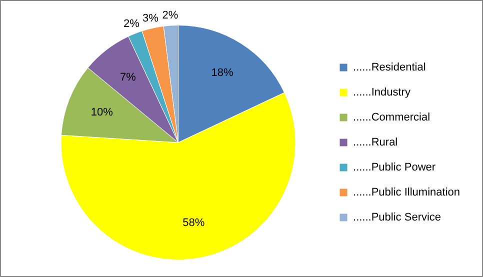 This screenshot has width=483, height=277. Describe the element at coordinates (389, 68) in the screenshot. I see `legend-label: ......Residential` at that location.